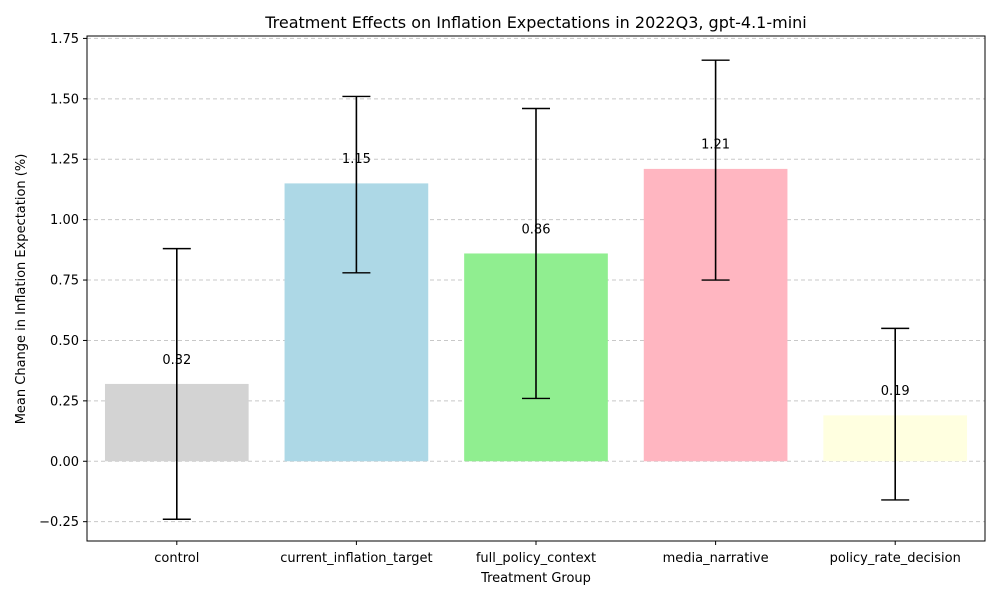 This screenshot has height=600, width=1000. I want to click on y-tick-label: 0.75, so click(64, 281).